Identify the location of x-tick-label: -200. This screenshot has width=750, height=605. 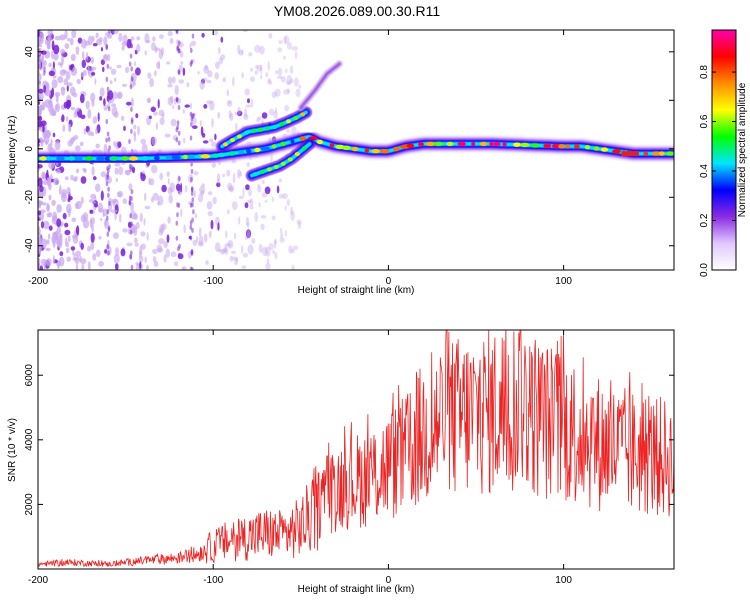
(38, 281).